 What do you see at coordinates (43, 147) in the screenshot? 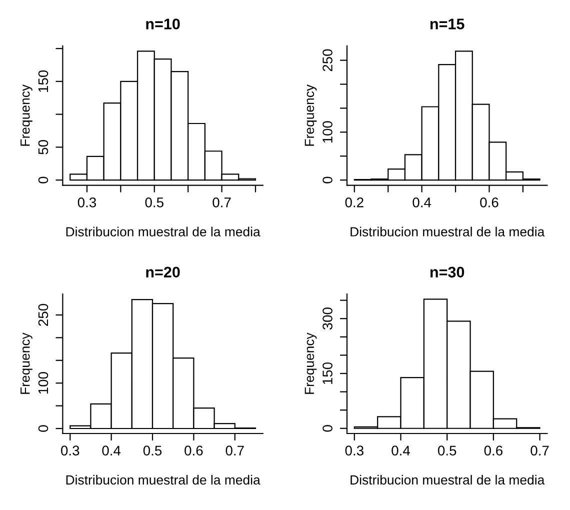
I see `y-tick-label: 50` at bounding box center [43, 147].